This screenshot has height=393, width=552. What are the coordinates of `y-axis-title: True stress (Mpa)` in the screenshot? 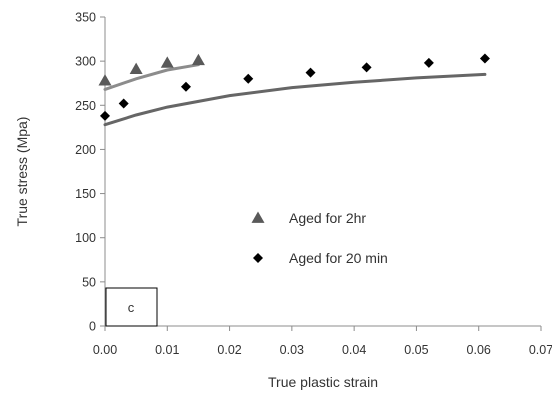 It's located at (22, 172).